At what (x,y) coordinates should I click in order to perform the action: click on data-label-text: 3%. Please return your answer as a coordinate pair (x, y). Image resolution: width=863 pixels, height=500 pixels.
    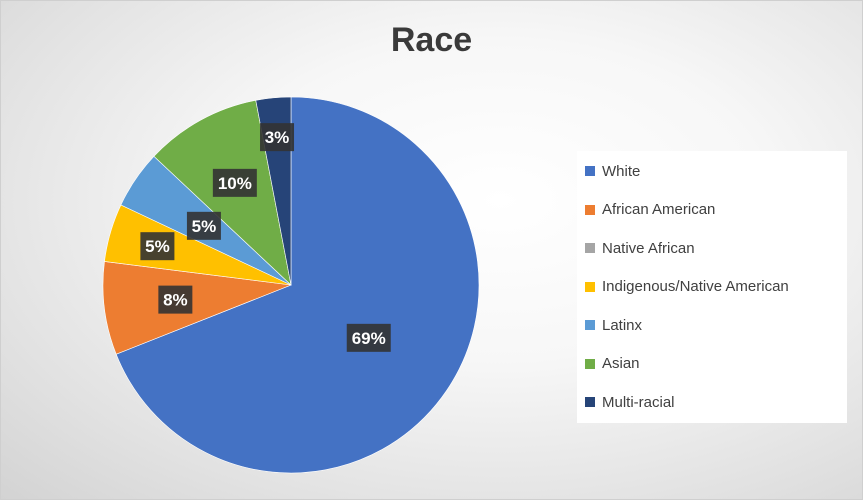
    Looking at the image, I should click on (277, 137).